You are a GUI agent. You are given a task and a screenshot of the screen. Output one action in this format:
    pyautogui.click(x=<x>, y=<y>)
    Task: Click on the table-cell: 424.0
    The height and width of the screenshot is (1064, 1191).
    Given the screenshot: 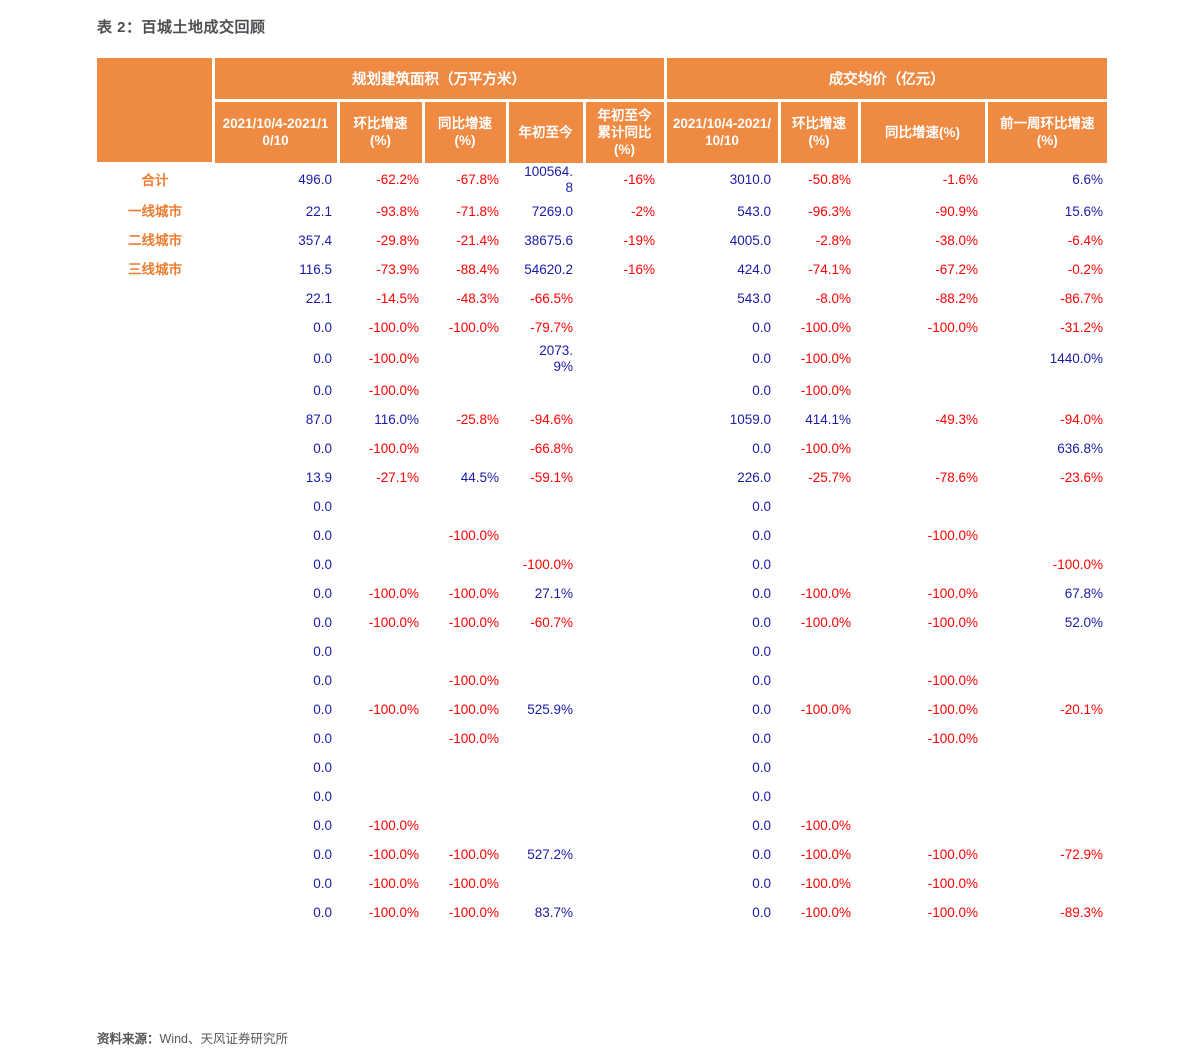 What is the action you would take?
    pyautogui.click(x=754, y=269)
    